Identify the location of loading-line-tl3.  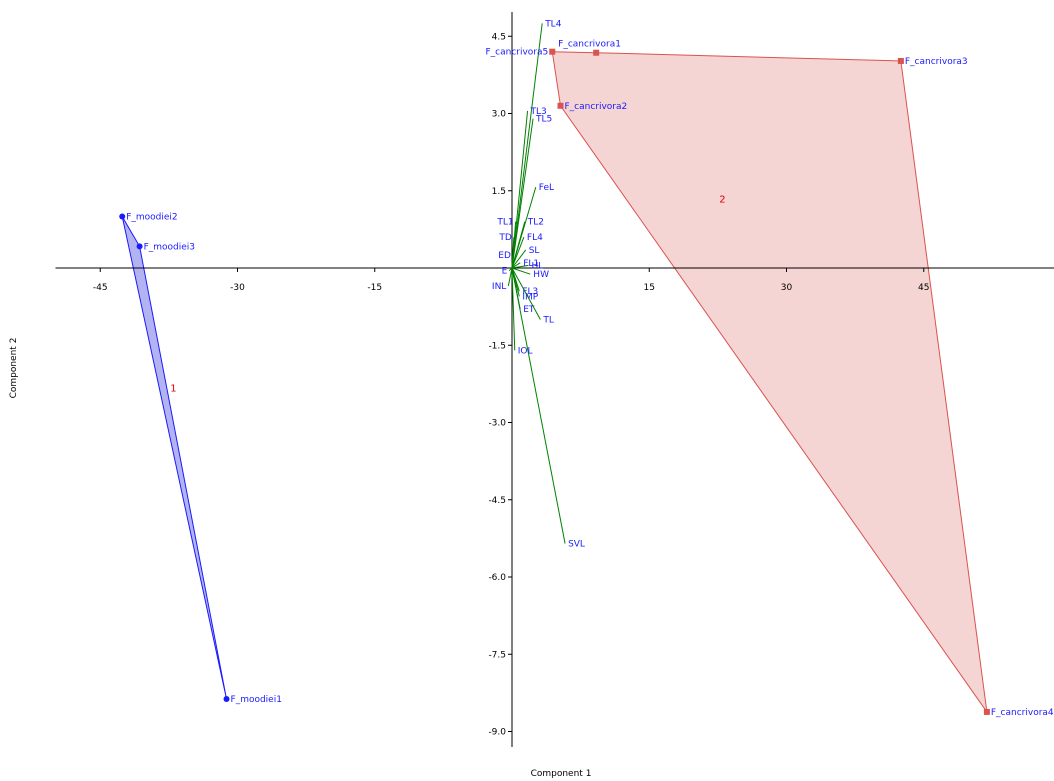
(520, 189).